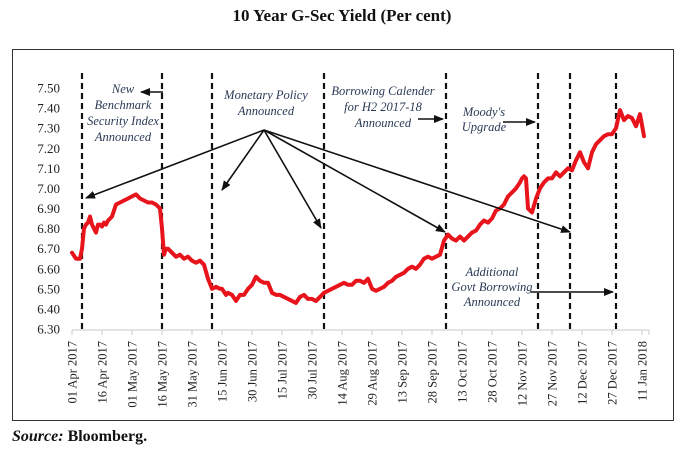 This screenshot has width=684, height=454. Describe the element at coordinates (553, 373) in the screenshot. I see `x-tick-label: 27 Nov 2017` at that location.